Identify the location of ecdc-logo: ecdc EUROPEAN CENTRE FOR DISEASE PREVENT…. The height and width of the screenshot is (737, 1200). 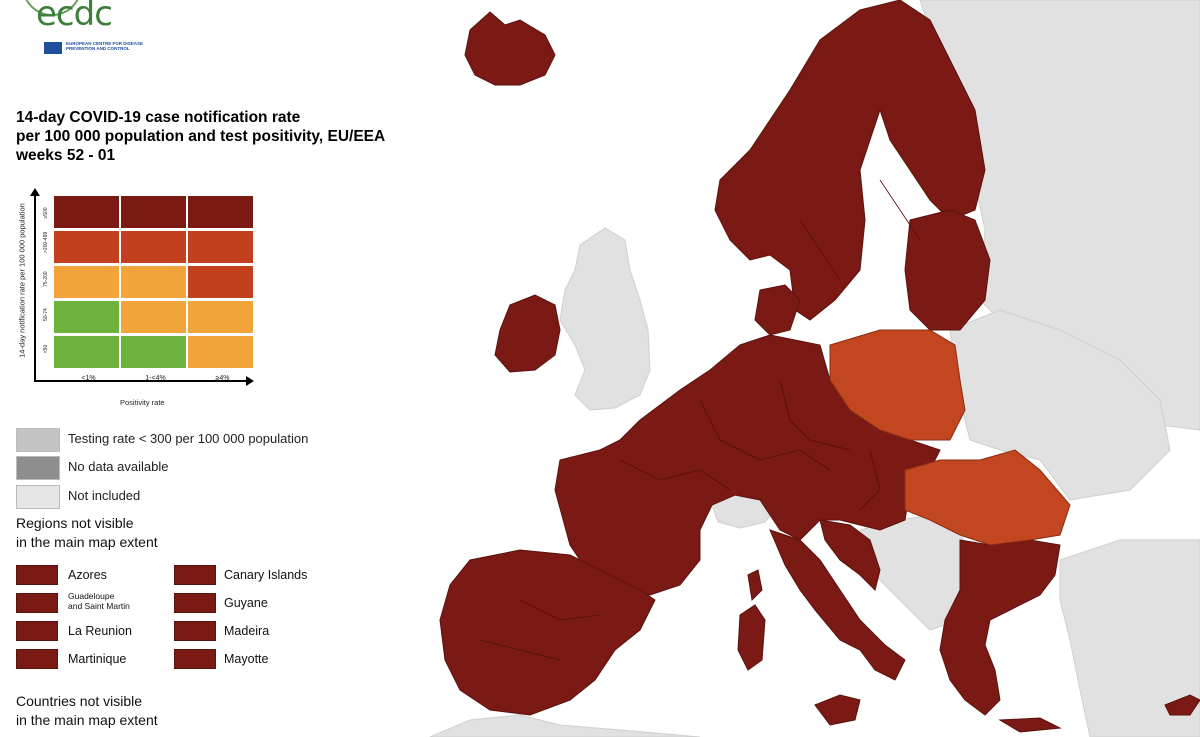
(82, 30).